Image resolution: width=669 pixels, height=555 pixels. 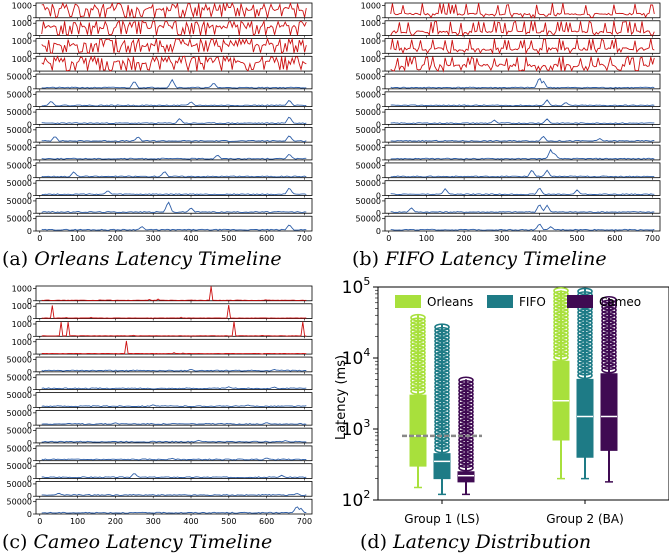 I want to click on x-tick-label: 300, so click(x=153, y=521).